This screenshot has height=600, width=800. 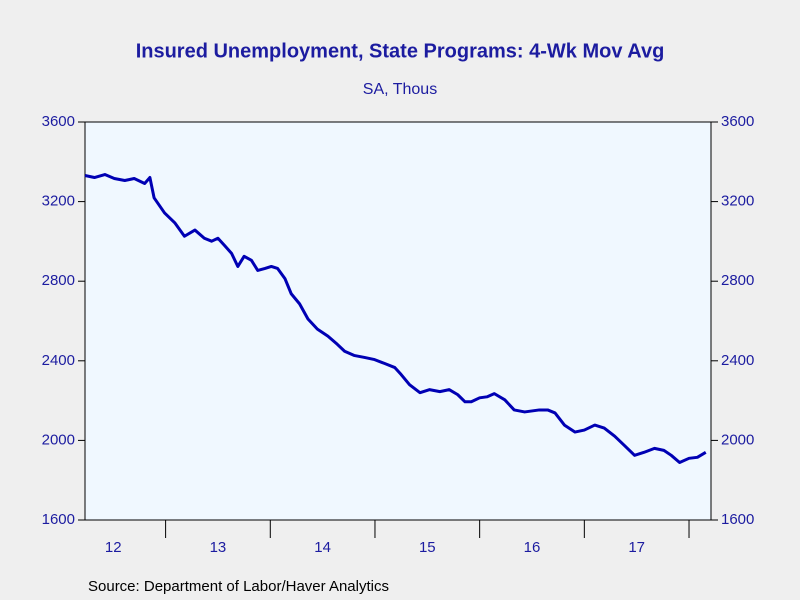 What do you see at coordinates (58, 439) in the screenshot?
I see `y-tick-label: 2000` at bounding box center [58, 439].